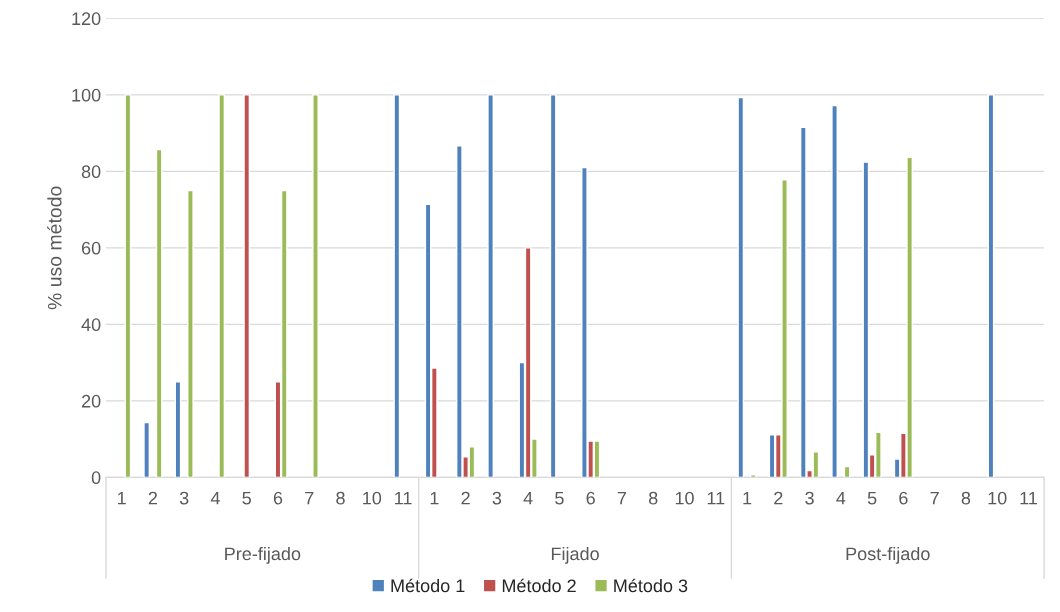 This screenshot has height=612, width=1060. What do you see at coordinates (91, 172) in the screenshot?
I see `y-tick-label: 80` at bounding box center [91, 172].